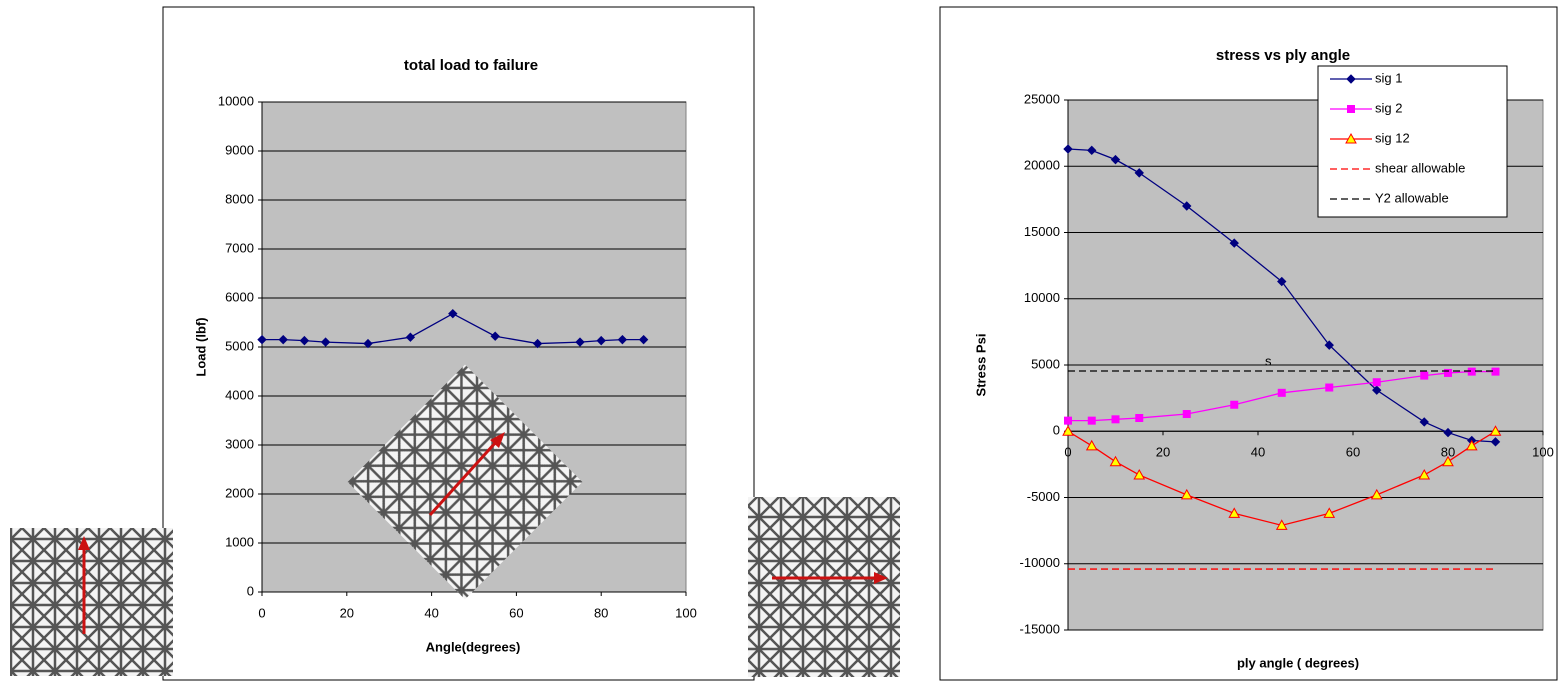 This screenshot has height=689, width=1562. Describe the element at coordinates (473, 646) in the screenshot. I see `x-axis-label: Angle(degrees)` at that location.